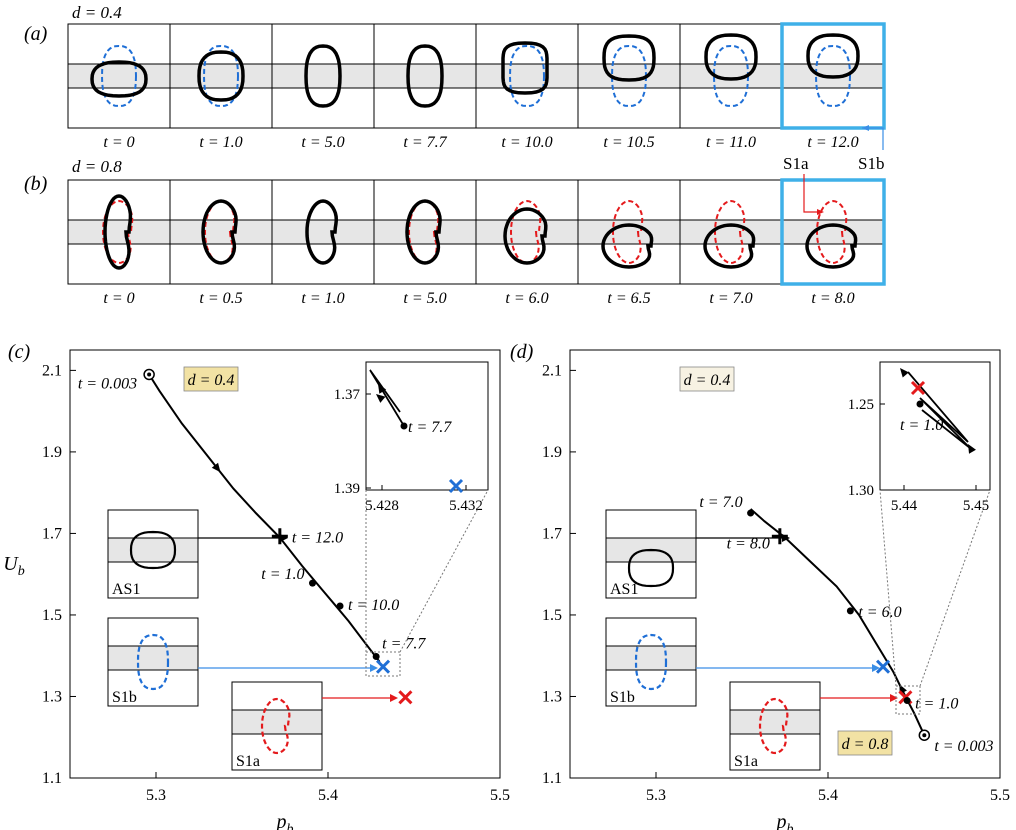 The image size is (1016, 830). Describe the element at coordinates (720, 502) in the screenshot. I see `time-point-label: t = 7.0` at that location.